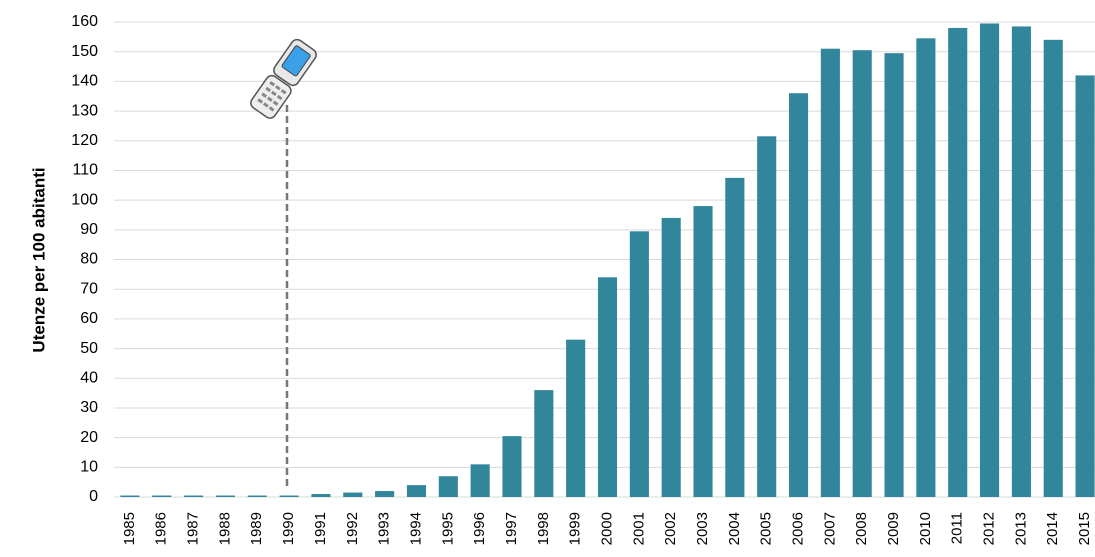 The height and width of the screenshot is (557, 1095). Describe the element at coordinates (638, 528) in the screenshot. I see `x-tick-label: 2001` at that location.